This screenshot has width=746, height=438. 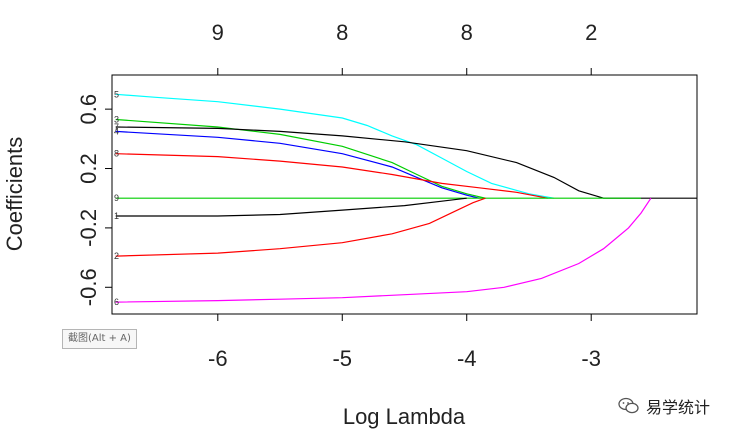 I want to click on watermark-text: 易学统计, so click(x=678, y=407).